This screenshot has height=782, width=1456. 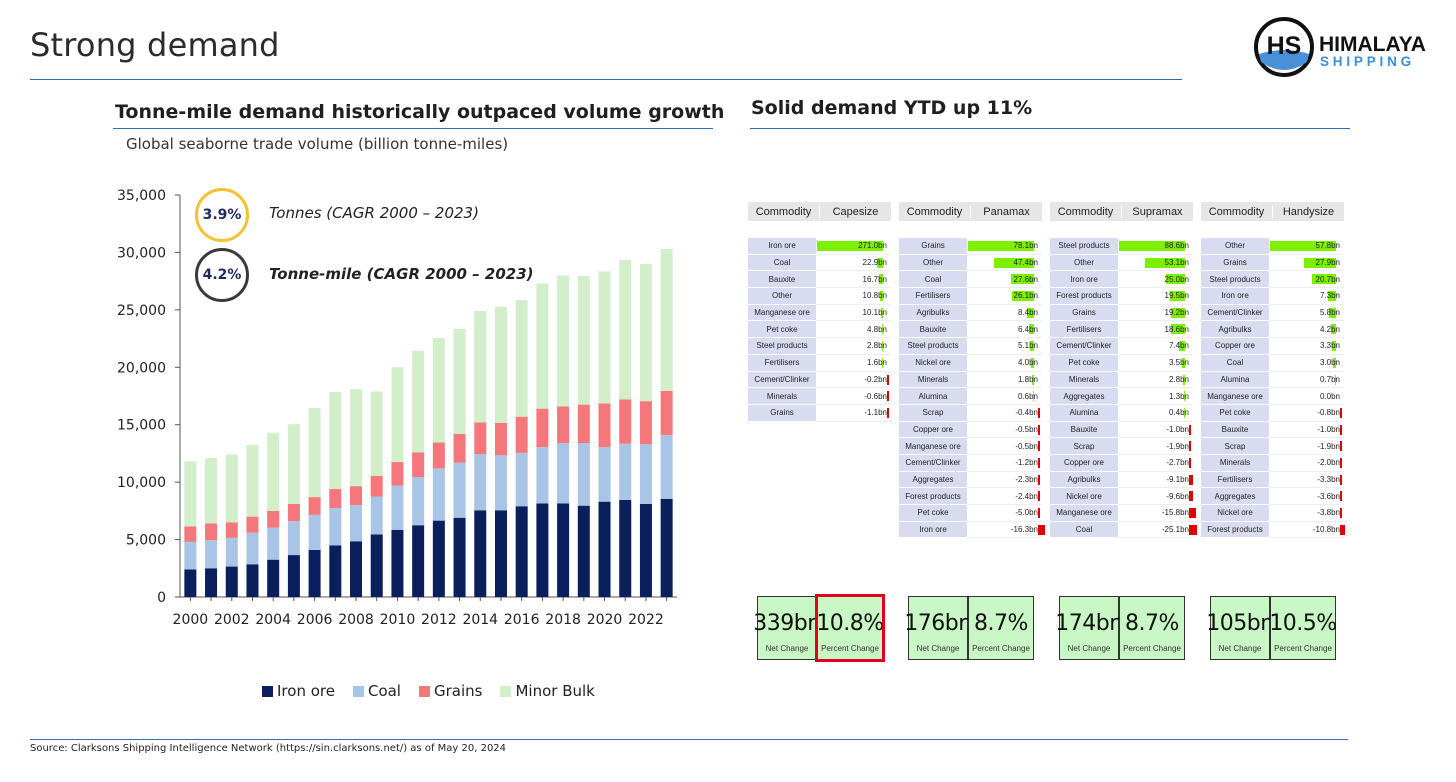 I want to click on change-value-cell: -9.1bn, so click(x=1155, y=480).